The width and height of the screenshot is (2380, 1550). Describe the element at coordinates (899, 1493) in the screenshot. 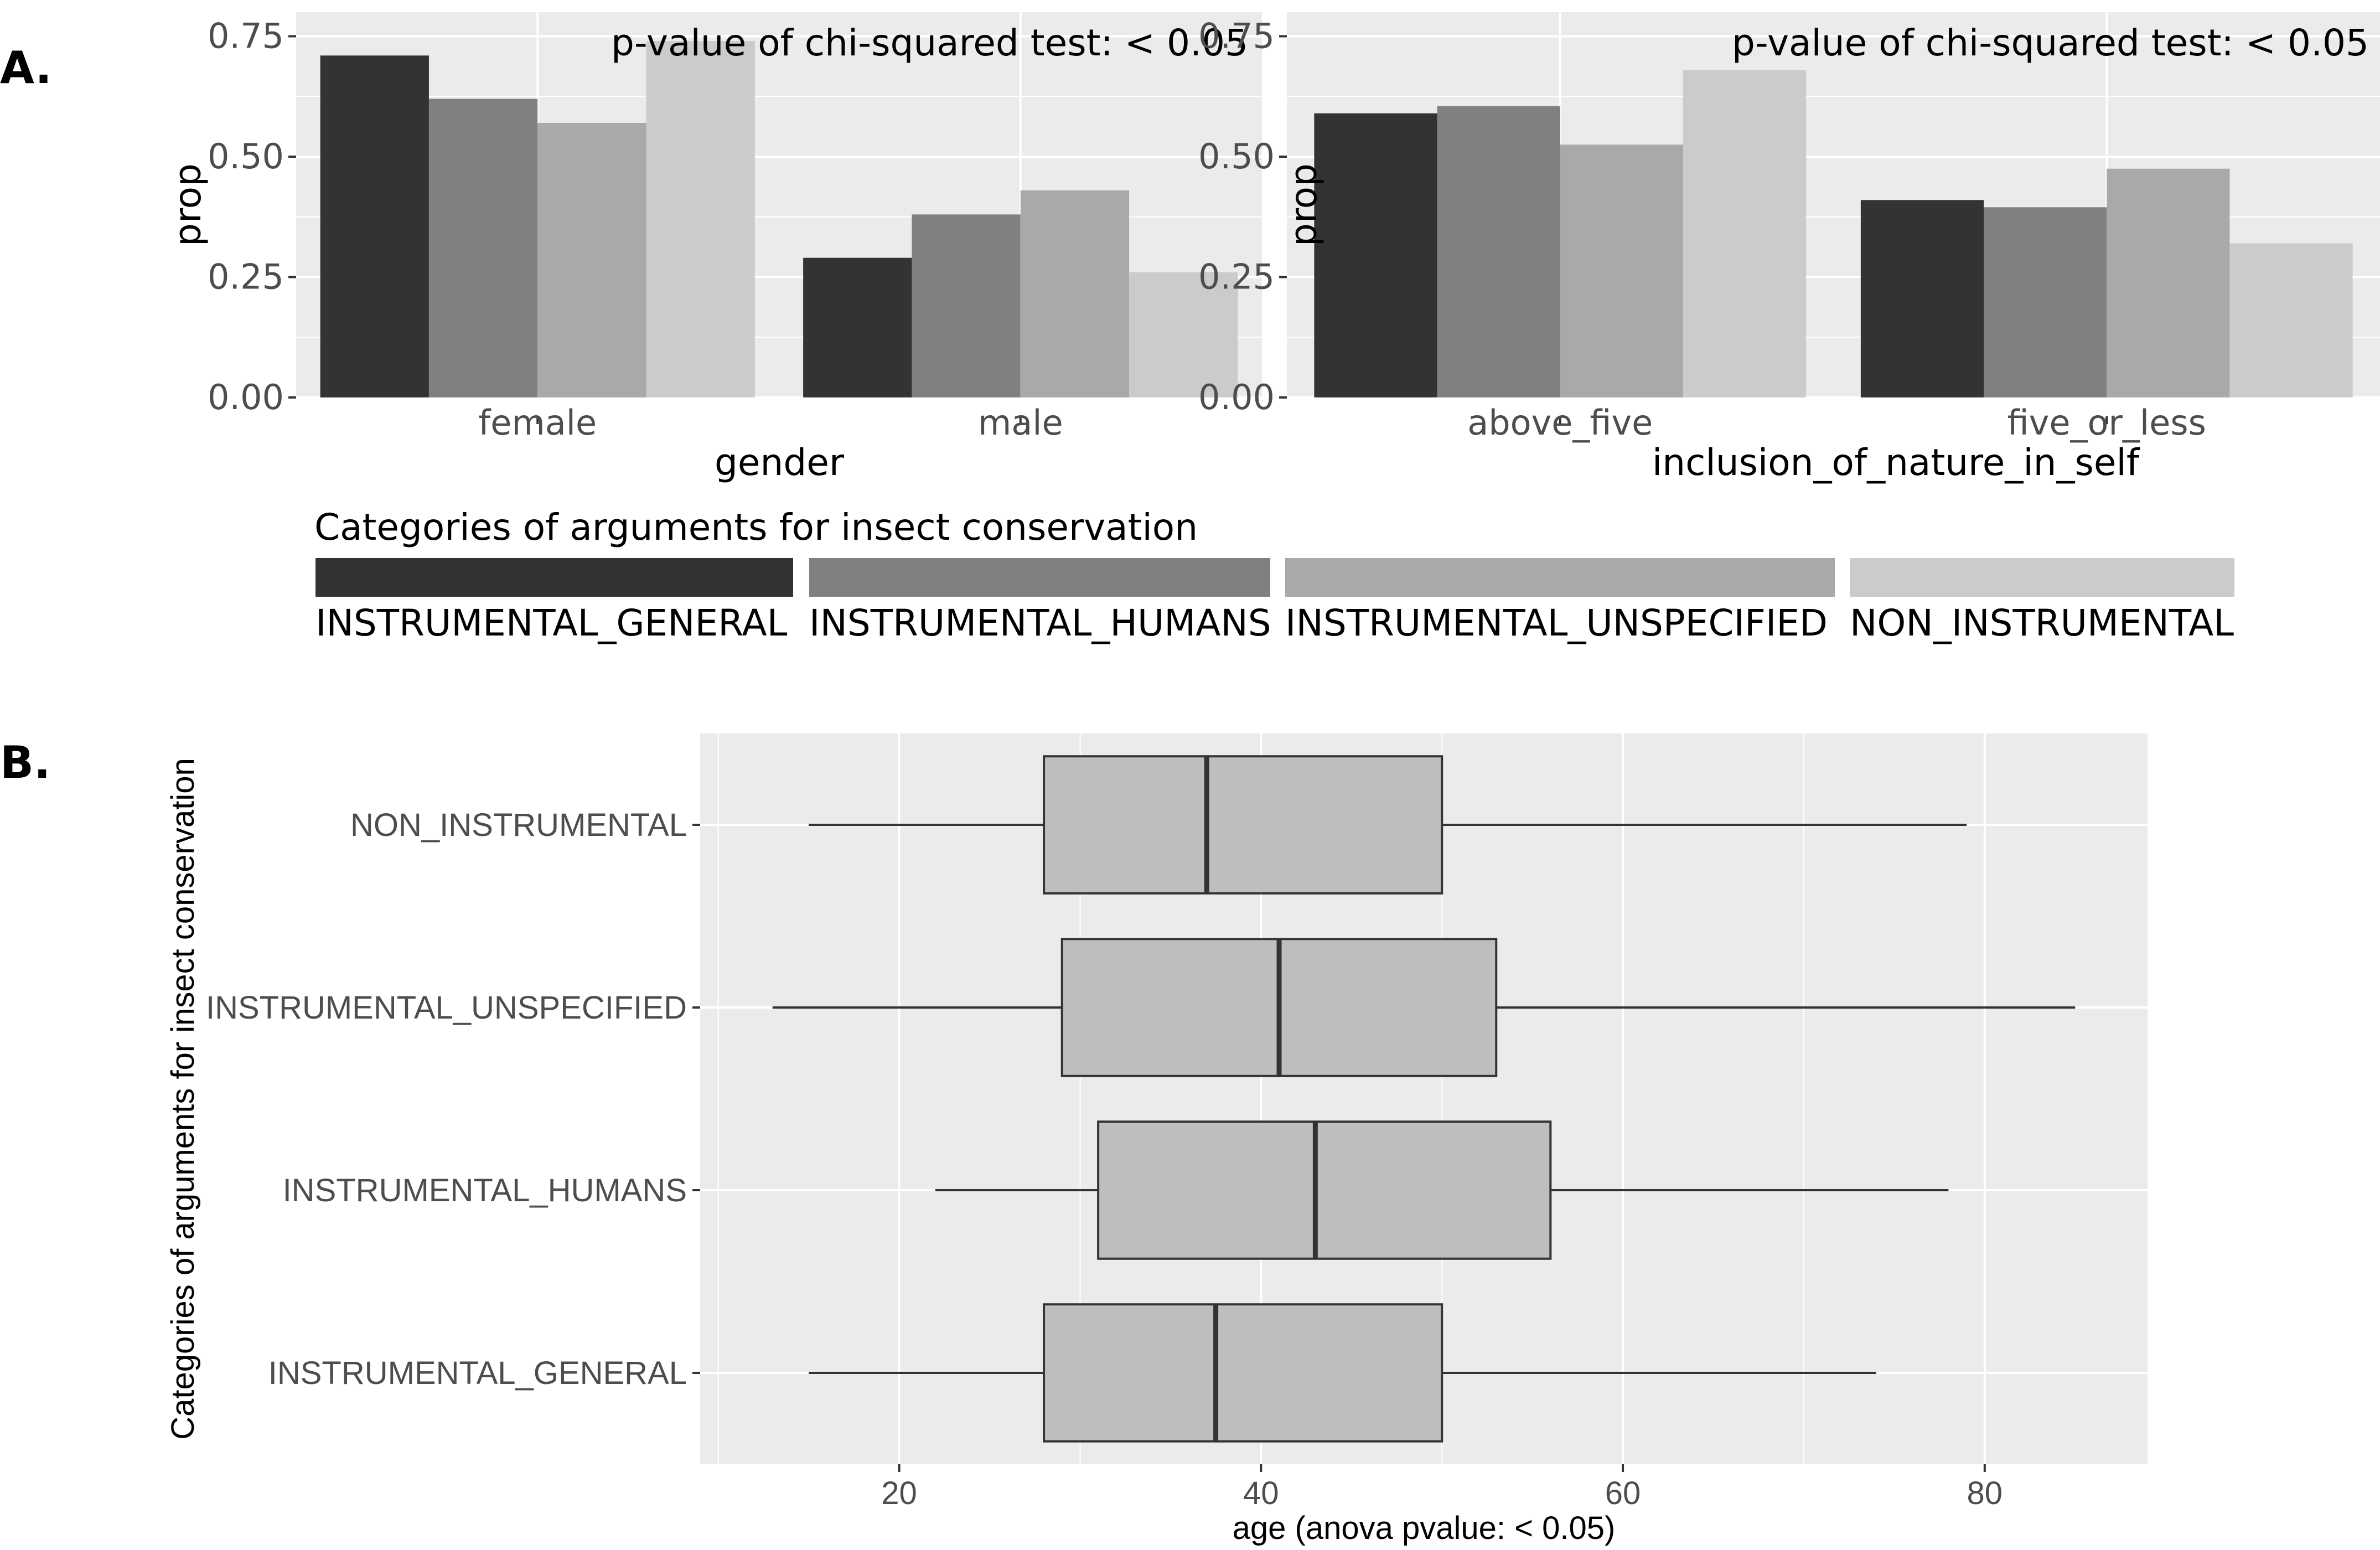

I see `x-tick-label: 20` at that location.